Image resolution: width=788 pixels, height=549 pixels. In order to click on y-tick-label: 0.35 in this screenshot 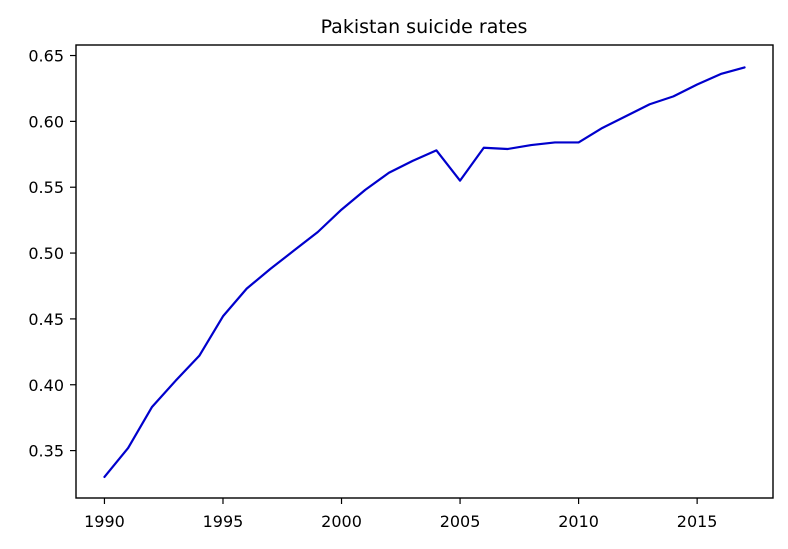, I will do `click(46, 451)`.